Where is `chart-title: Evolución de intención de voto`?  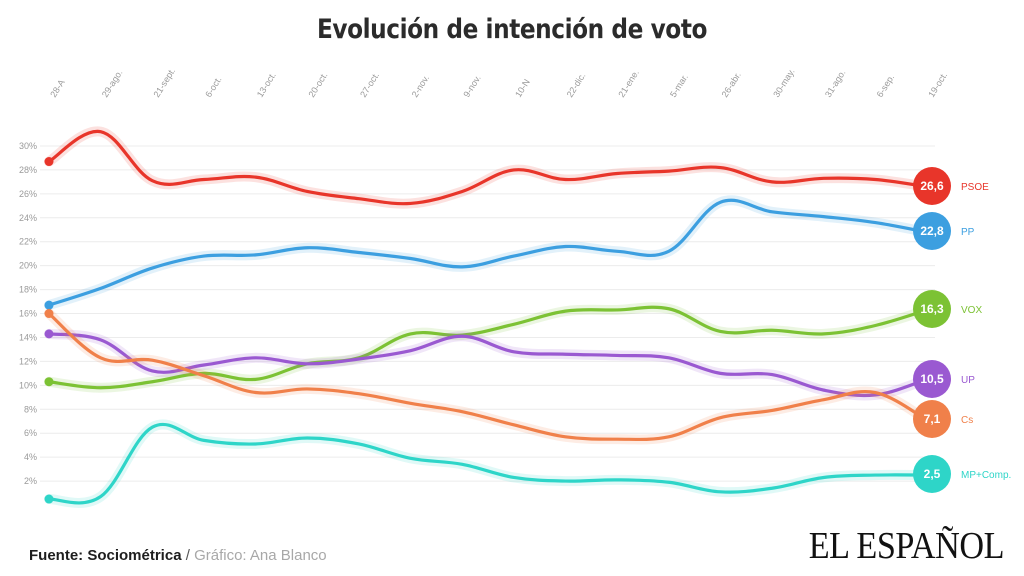 chart-title: Evolución de intención de voto is located at coordinates (512, 29).